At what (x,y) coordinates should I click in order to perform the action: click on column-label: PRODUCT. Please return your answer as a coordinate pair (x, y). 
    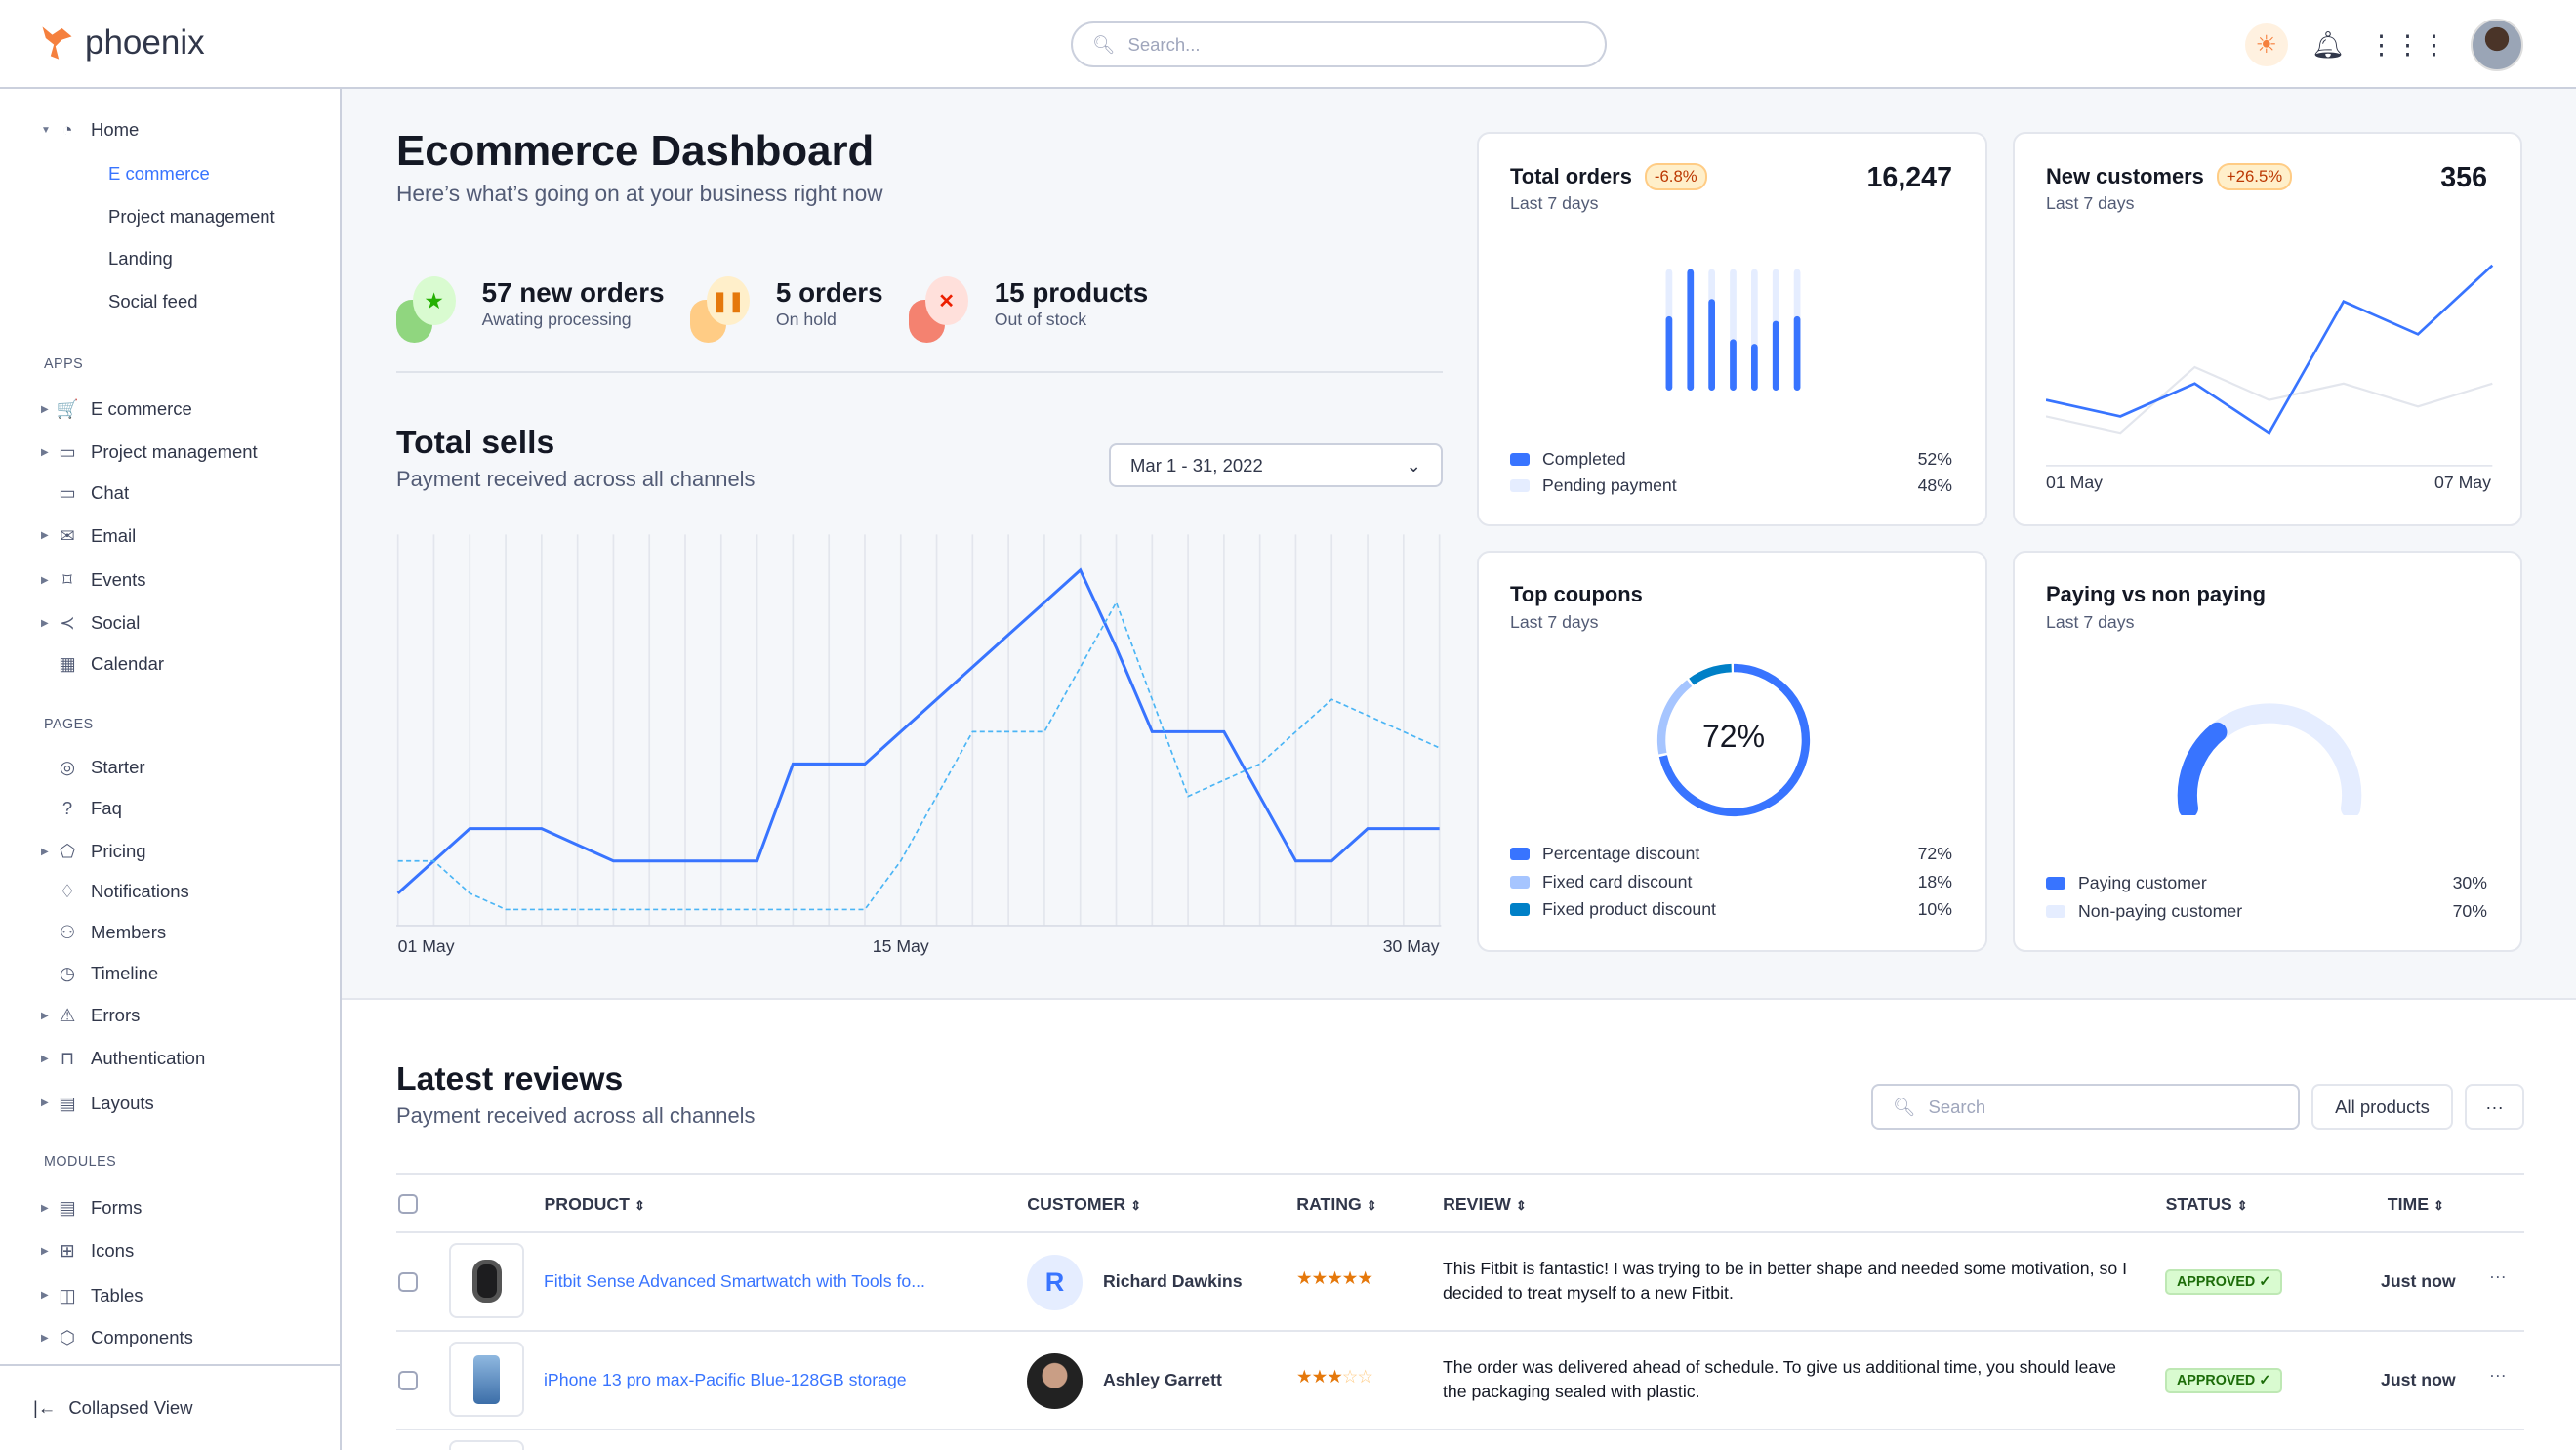
    Looking at the image, I should click on (587, 1204).